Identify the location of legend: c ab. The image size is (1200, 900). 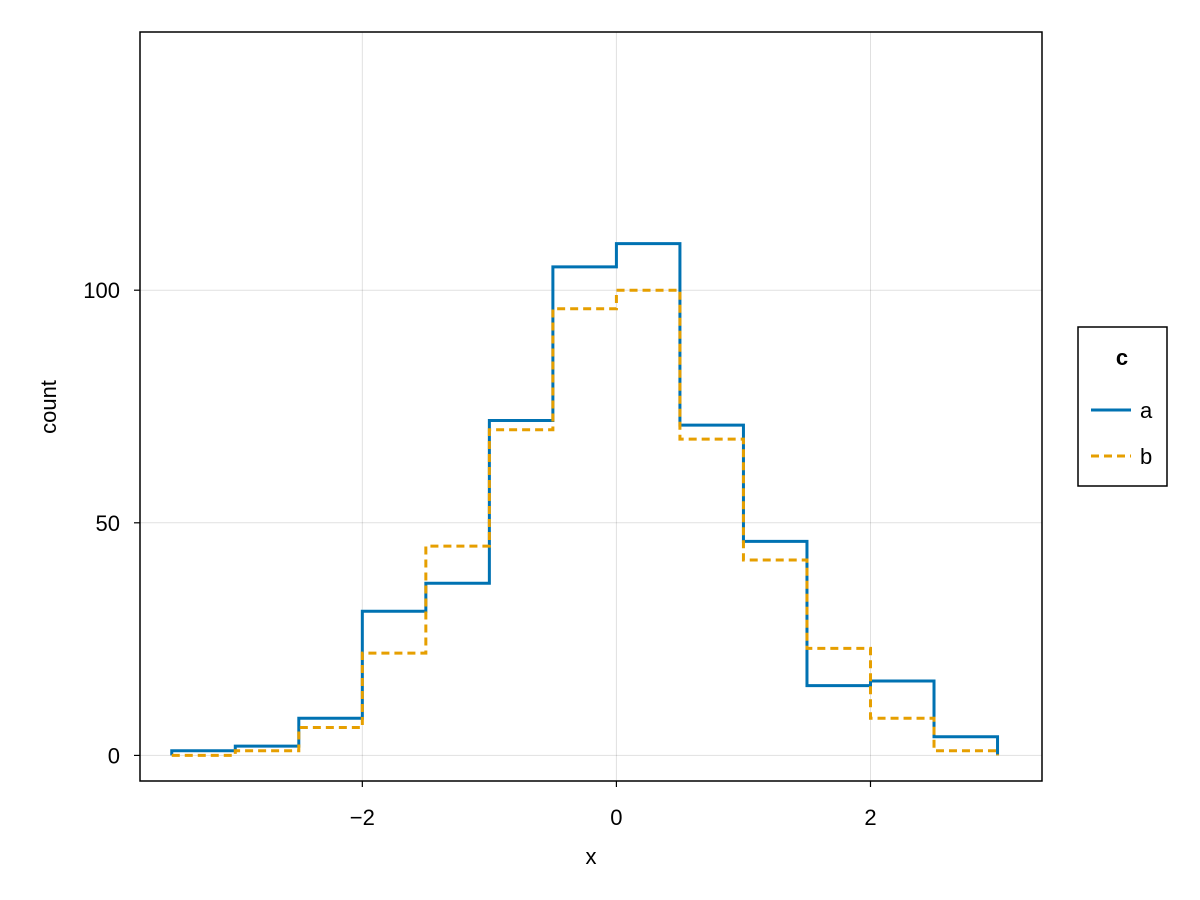
(1122, 406).